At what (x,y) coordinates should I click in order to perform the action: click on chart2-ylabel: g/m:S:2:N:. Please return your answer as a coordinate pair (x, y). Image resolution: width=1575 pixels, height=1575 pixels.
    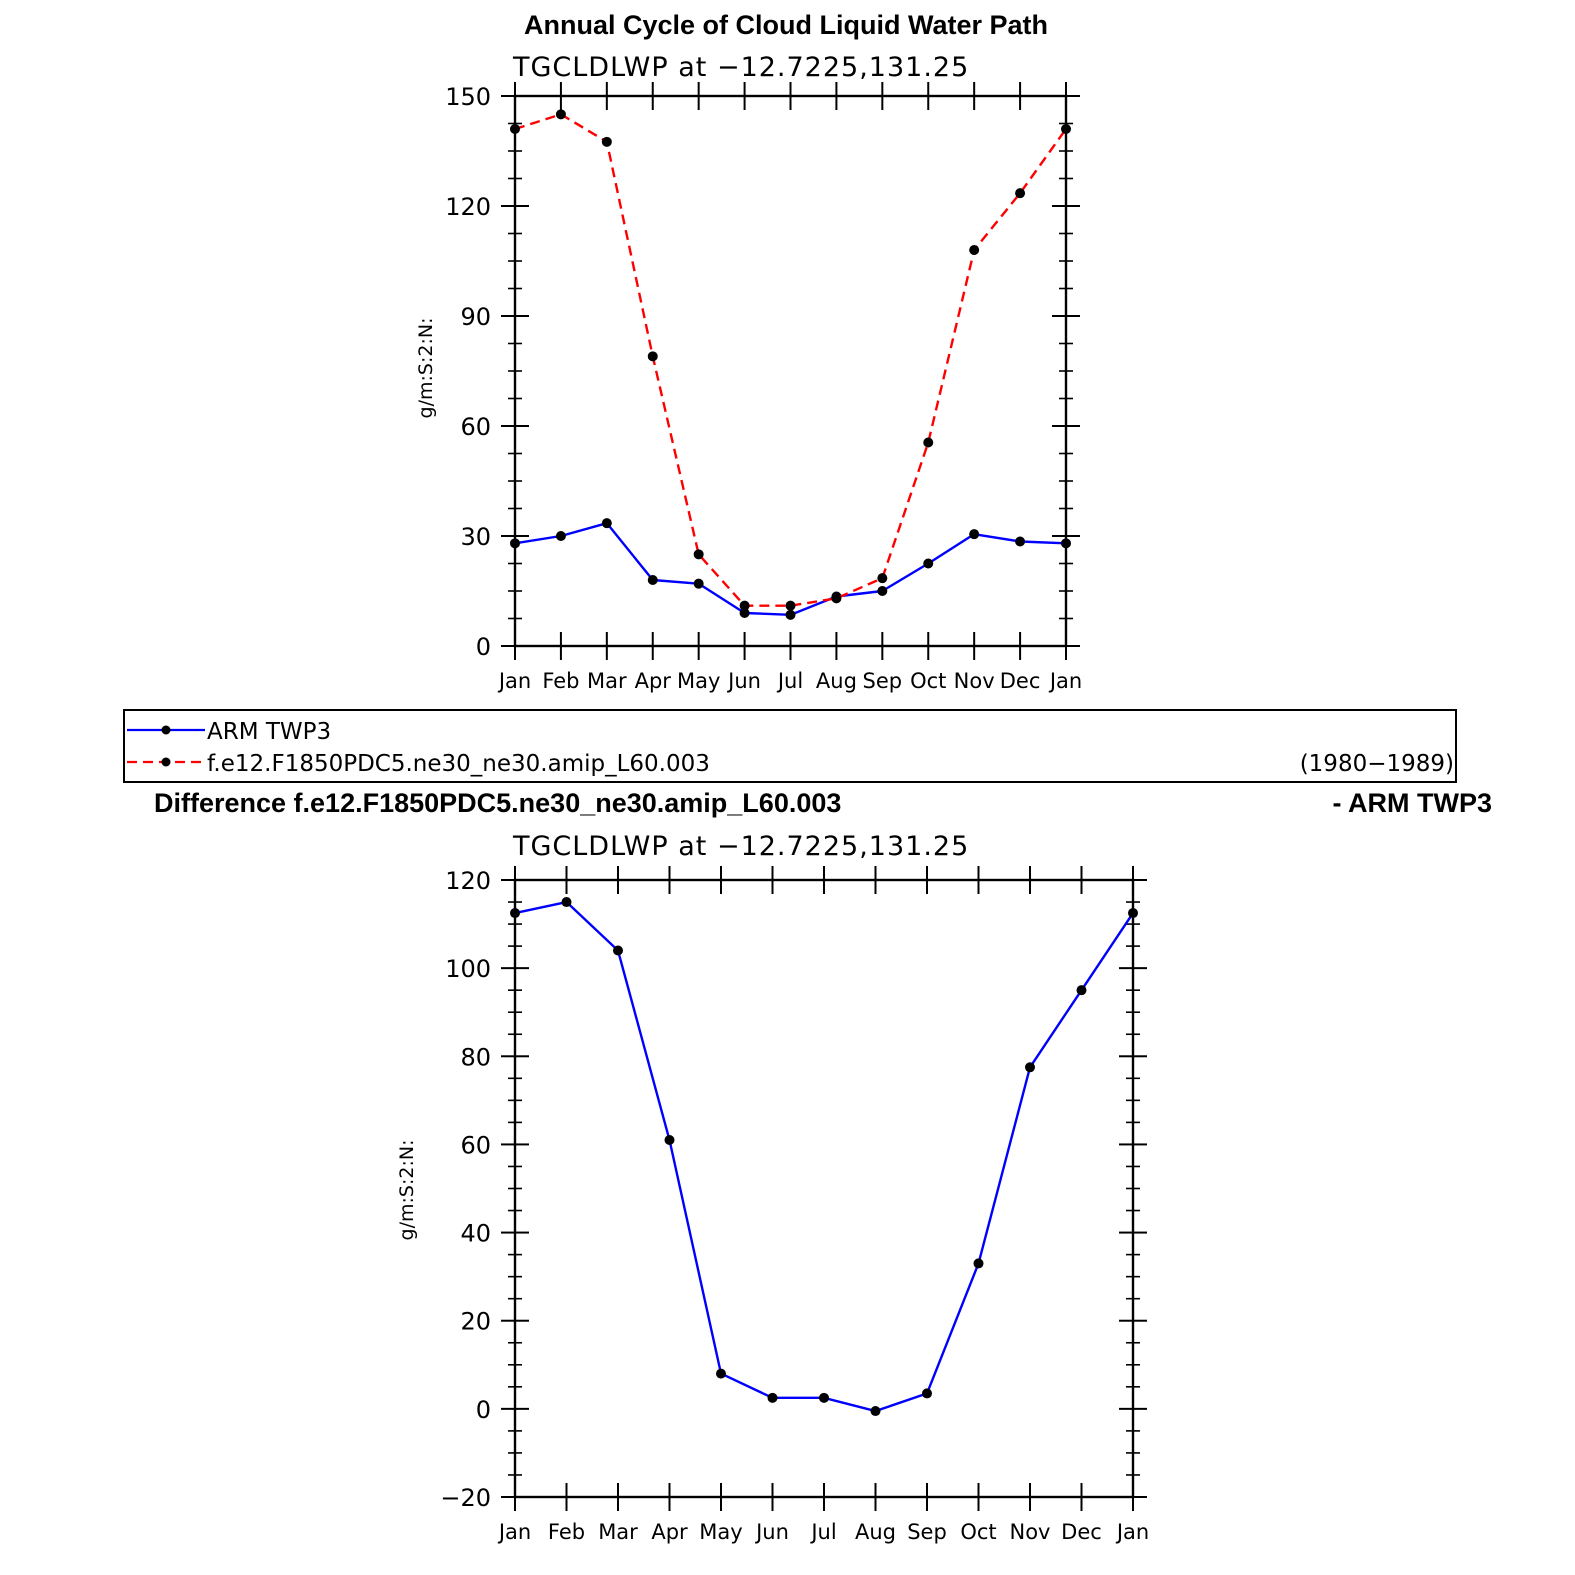
    Looking at the image, I should click on (407, 1190).